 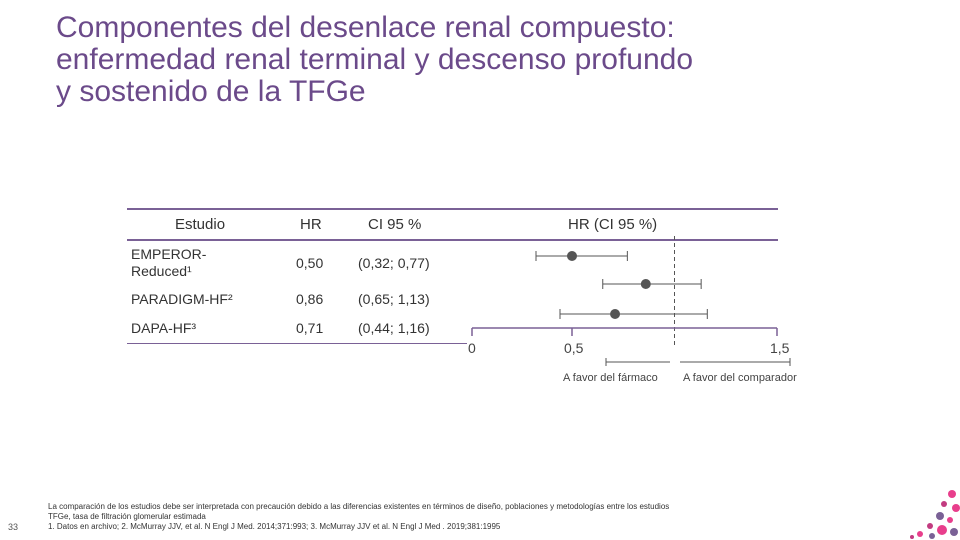 I want to click on row1-study-line1: EMPEROR-, so click(x=169, y=254).